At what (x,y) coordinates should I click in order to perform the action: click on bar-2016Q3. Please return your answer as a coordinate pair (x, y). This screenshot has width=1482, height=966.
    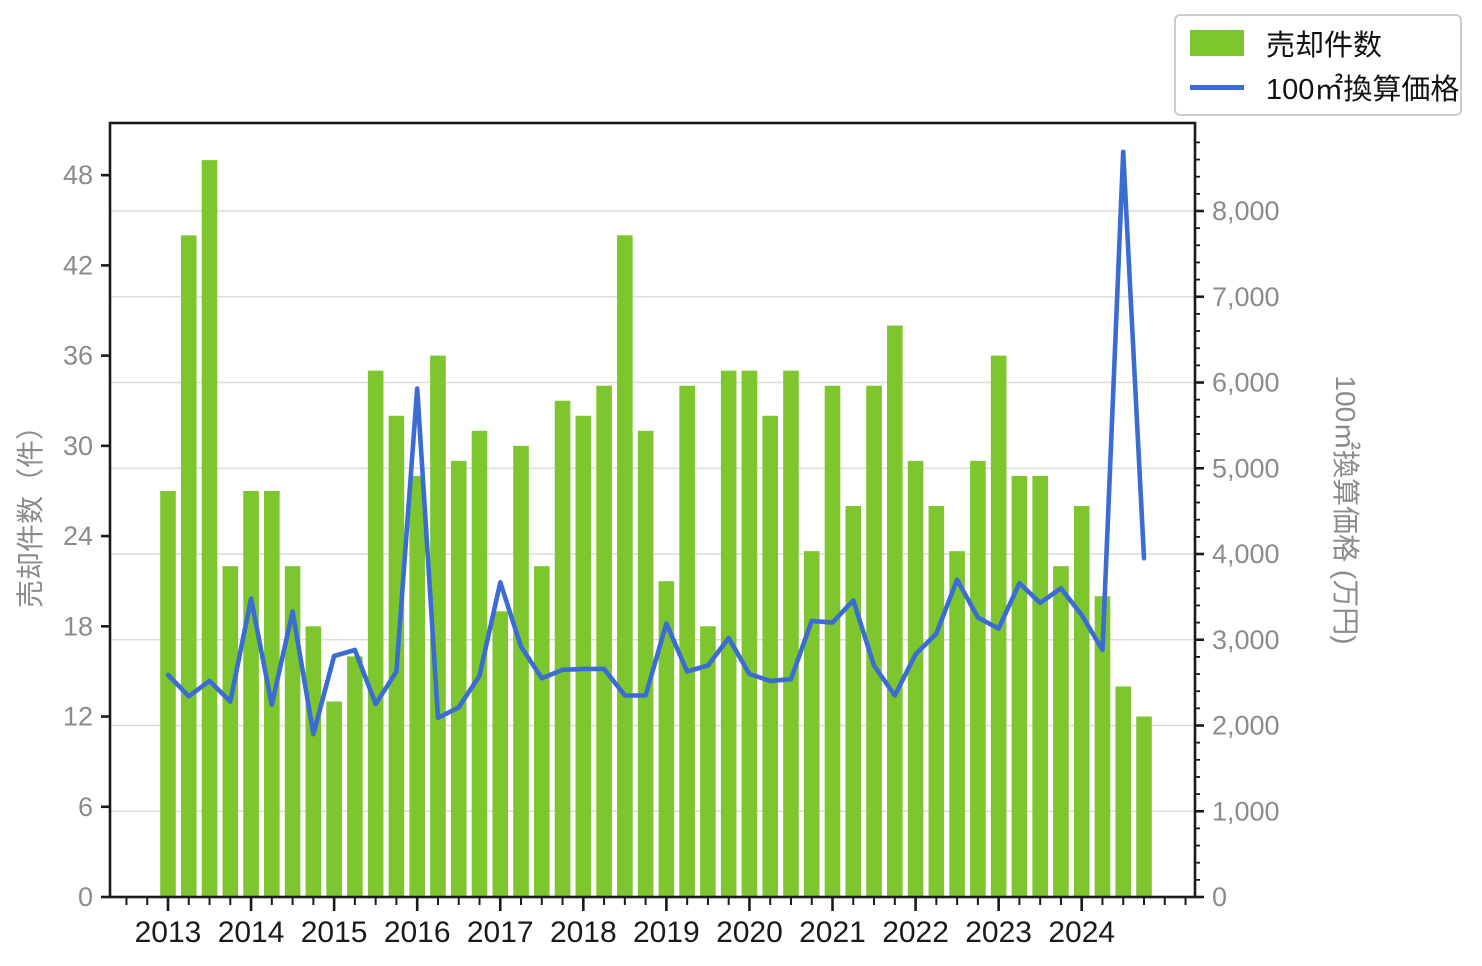
    Looking at the image, I should click on (458, 678).